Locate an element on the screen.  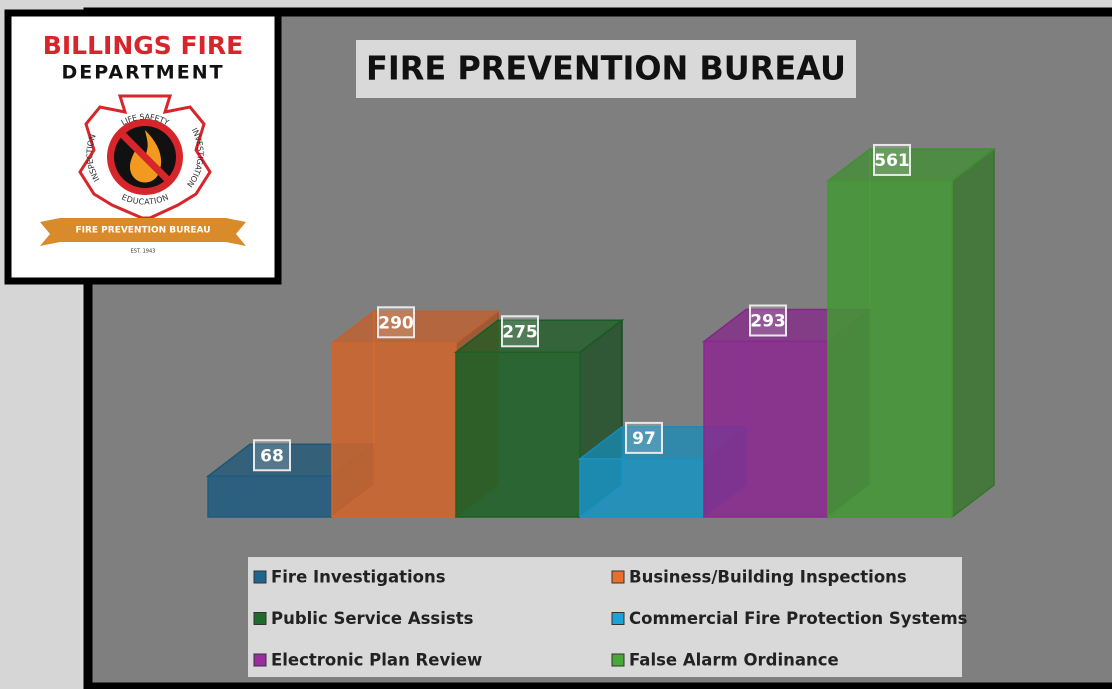
logo-banner is located at coordinates (143, 232).